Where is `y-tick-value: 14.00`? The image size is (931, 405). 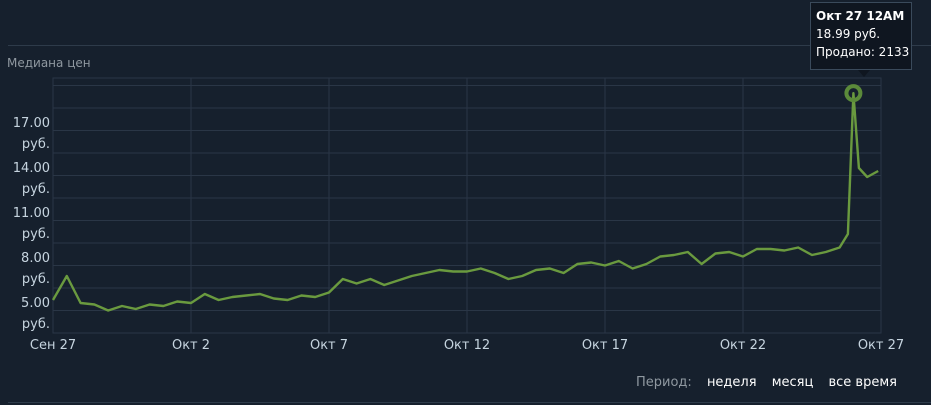 y-tick-value: 14.00 is located at coordinates (31, 168).